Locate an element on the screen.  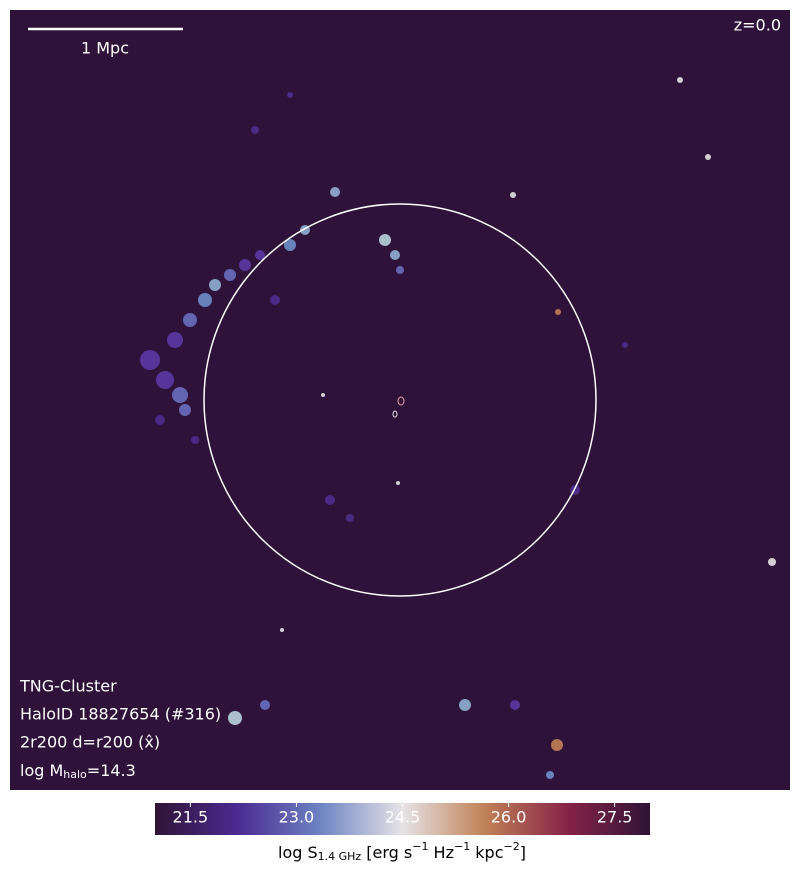
colorbar-ticks: 21.5 23.0 24.5 26.0 27.5 is located at coordinates (403, 815).